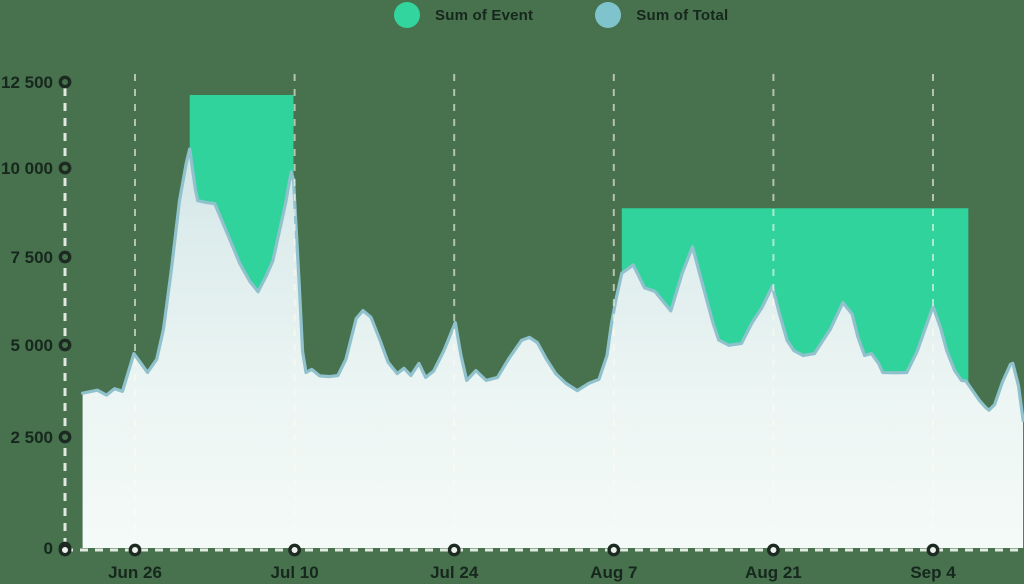 This screenshot has width=1024, height=584. I want to click on y-axis-label: 10 000, so click(27, 168).